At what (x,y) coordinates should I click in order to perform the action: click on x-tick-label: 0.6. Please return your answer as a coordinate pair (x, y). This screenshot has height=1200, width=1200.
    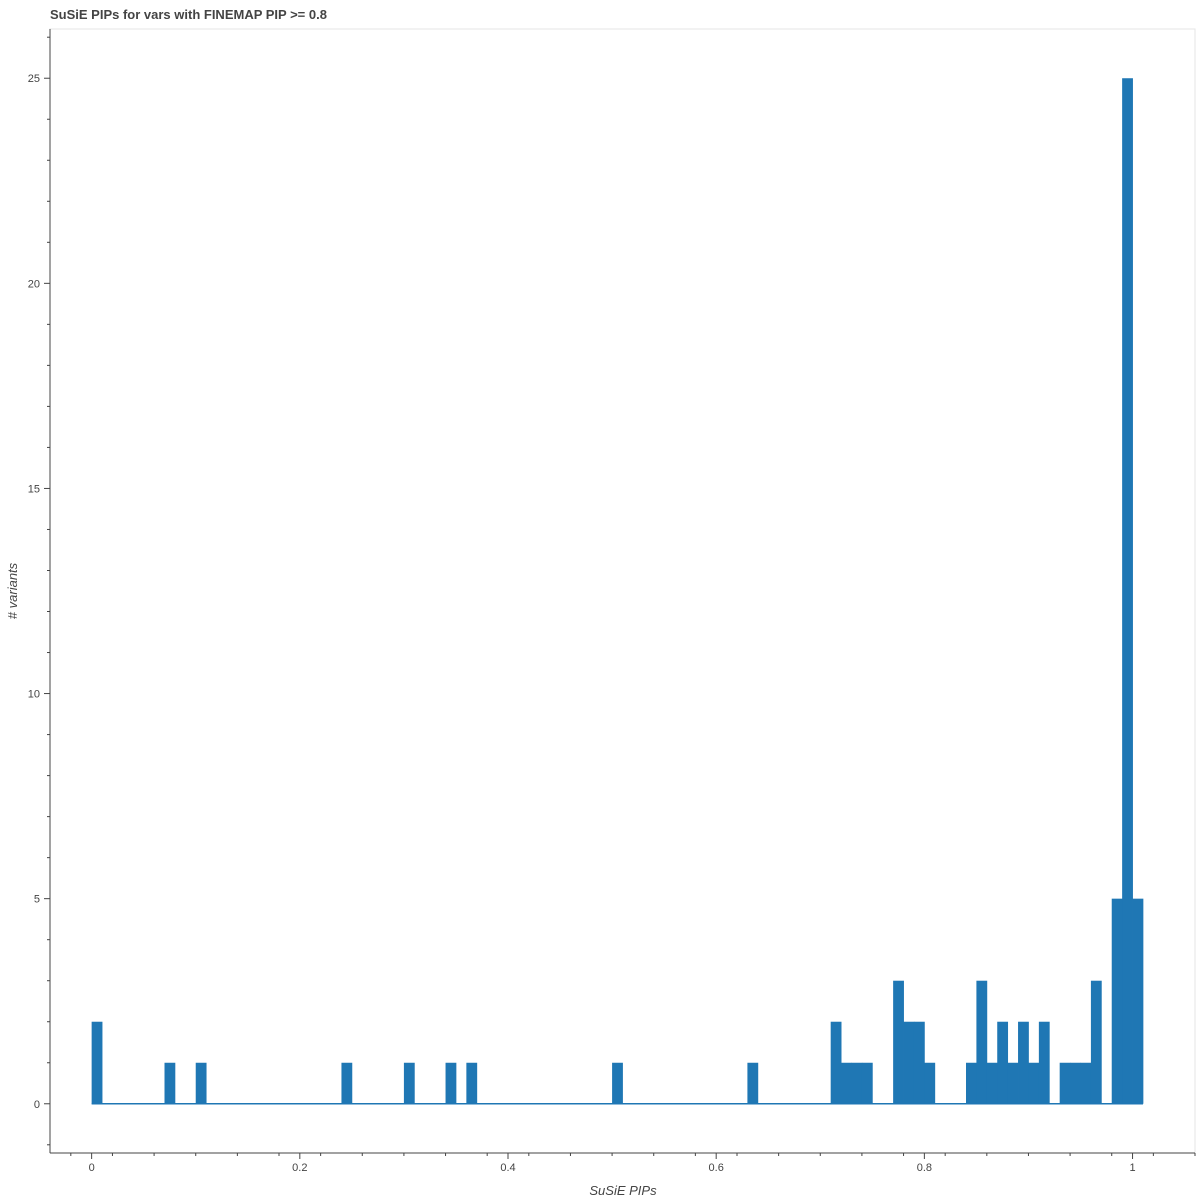
    Looking at the image, I should click on (716, 1168).